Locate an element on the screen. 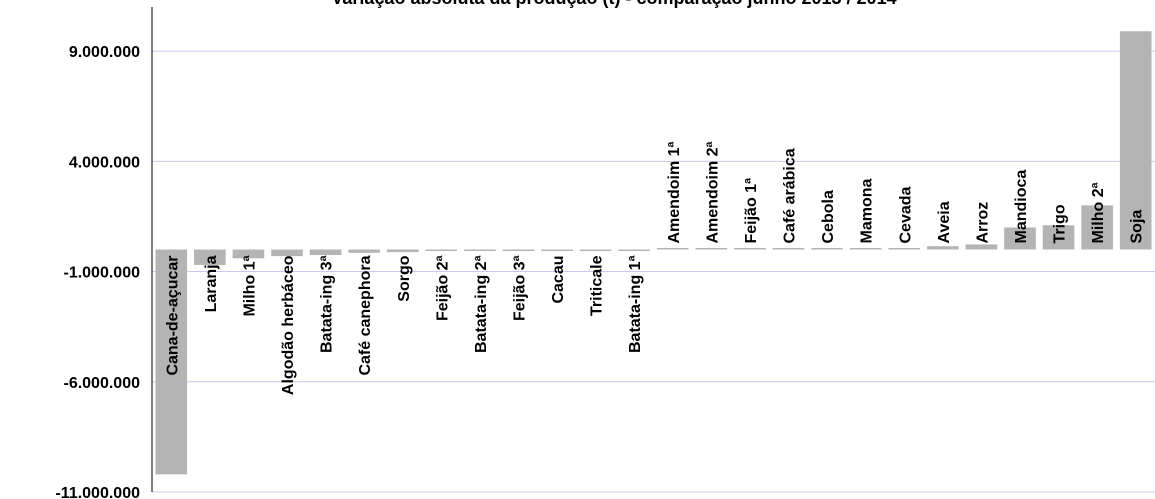  category-label: Batata-ing 1ª is located at coordinates (635, 304).